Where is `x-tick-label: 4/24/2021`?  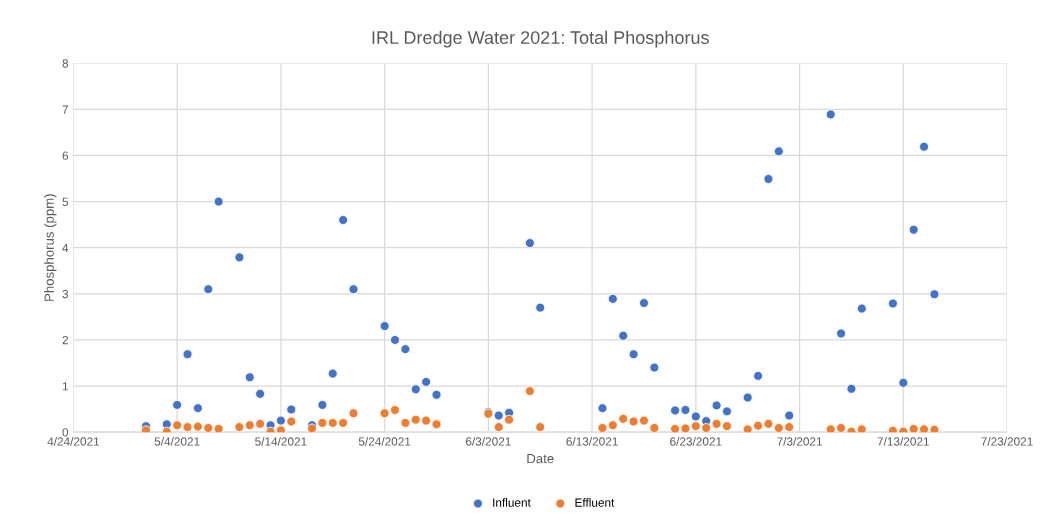 x-tick-label: 4/24/2021 is located at coordinates (73, 441).